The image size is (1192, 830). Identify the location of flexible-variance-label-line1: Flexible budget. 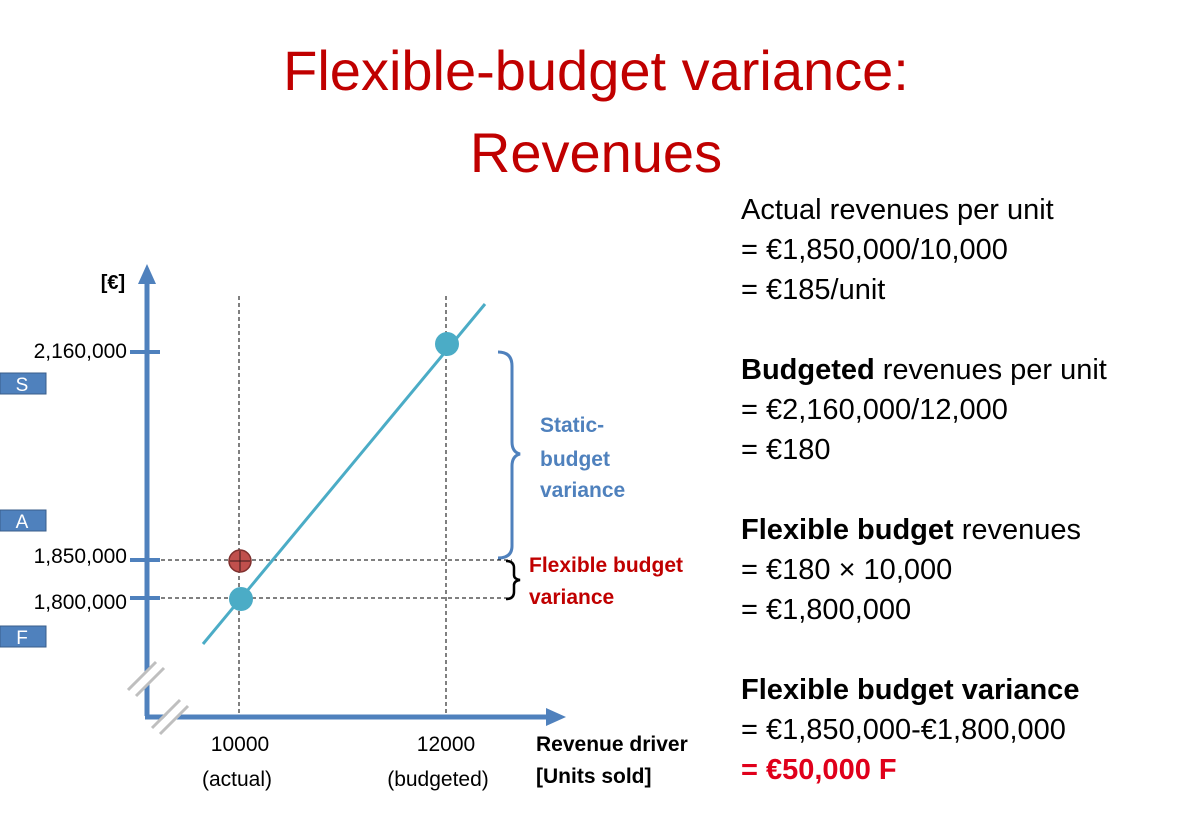
(606, 565).